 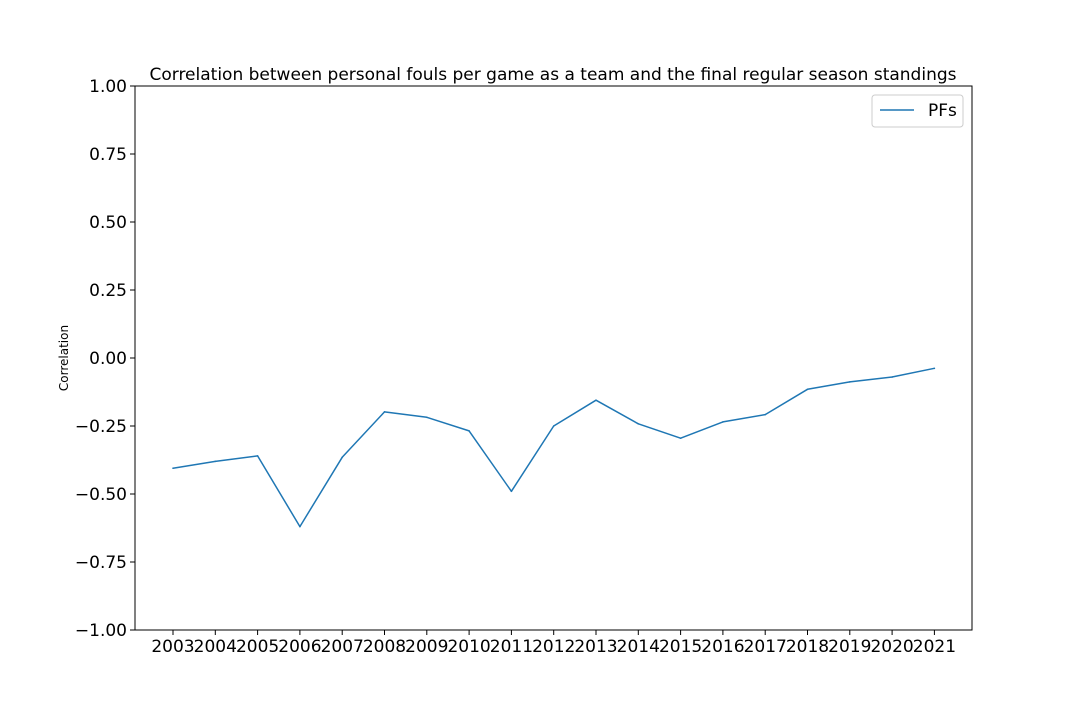 What do you see at coordinates (680, 647) in the screenshot?
I see `x-tick-label: 2015` at bounding box center [680, 647].